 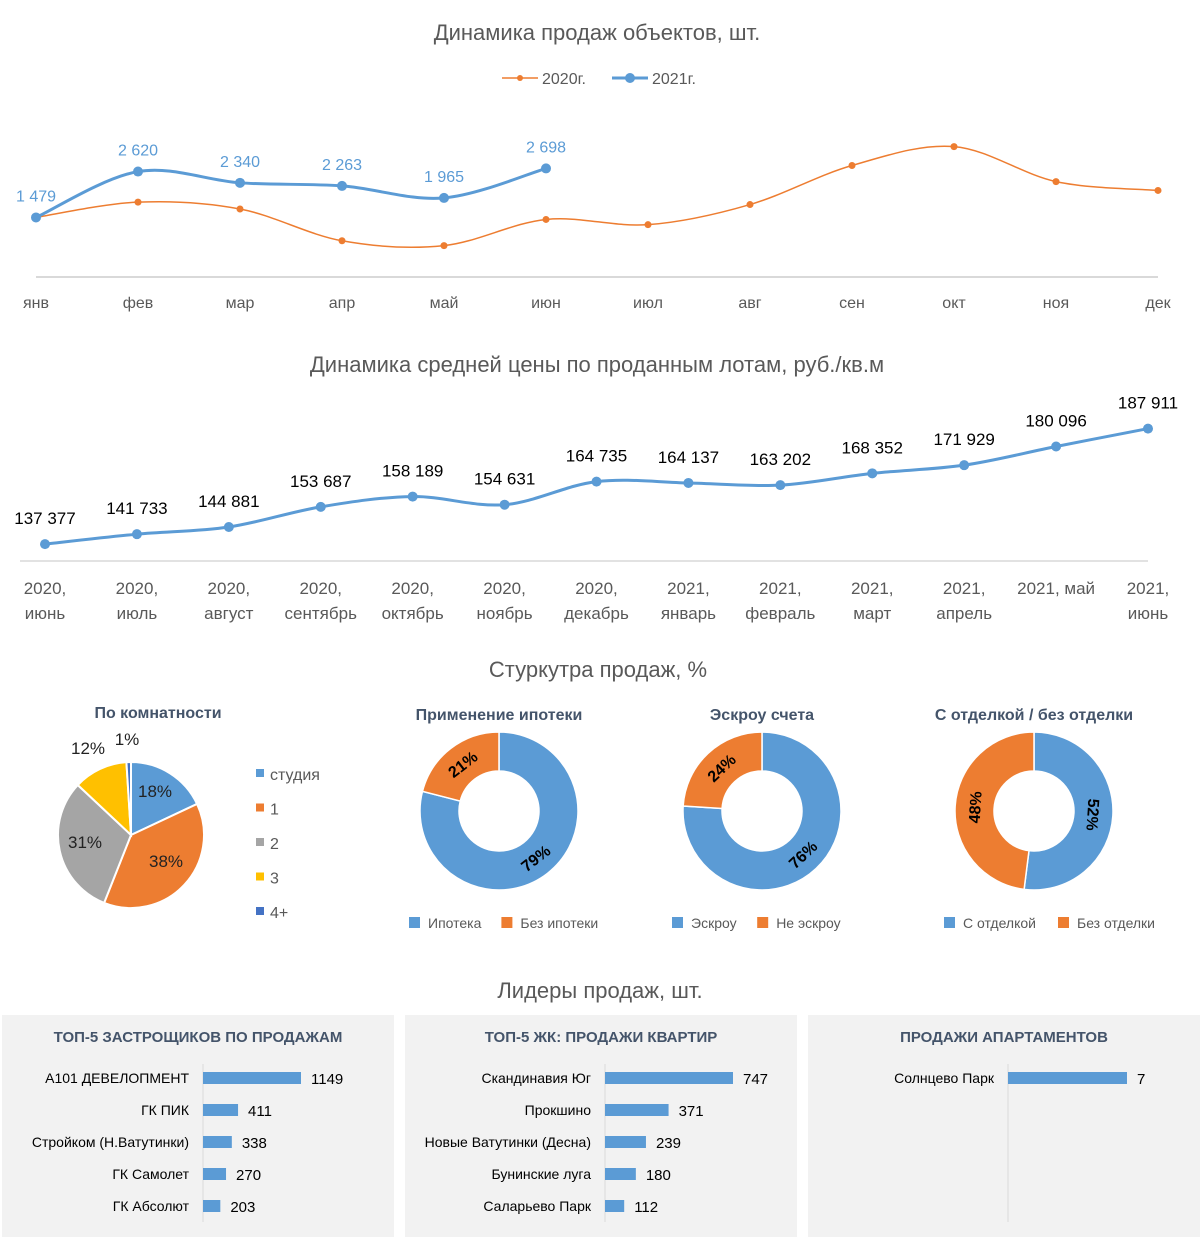 I want to click on data-label: 2 698, so click(x=546, y=147).